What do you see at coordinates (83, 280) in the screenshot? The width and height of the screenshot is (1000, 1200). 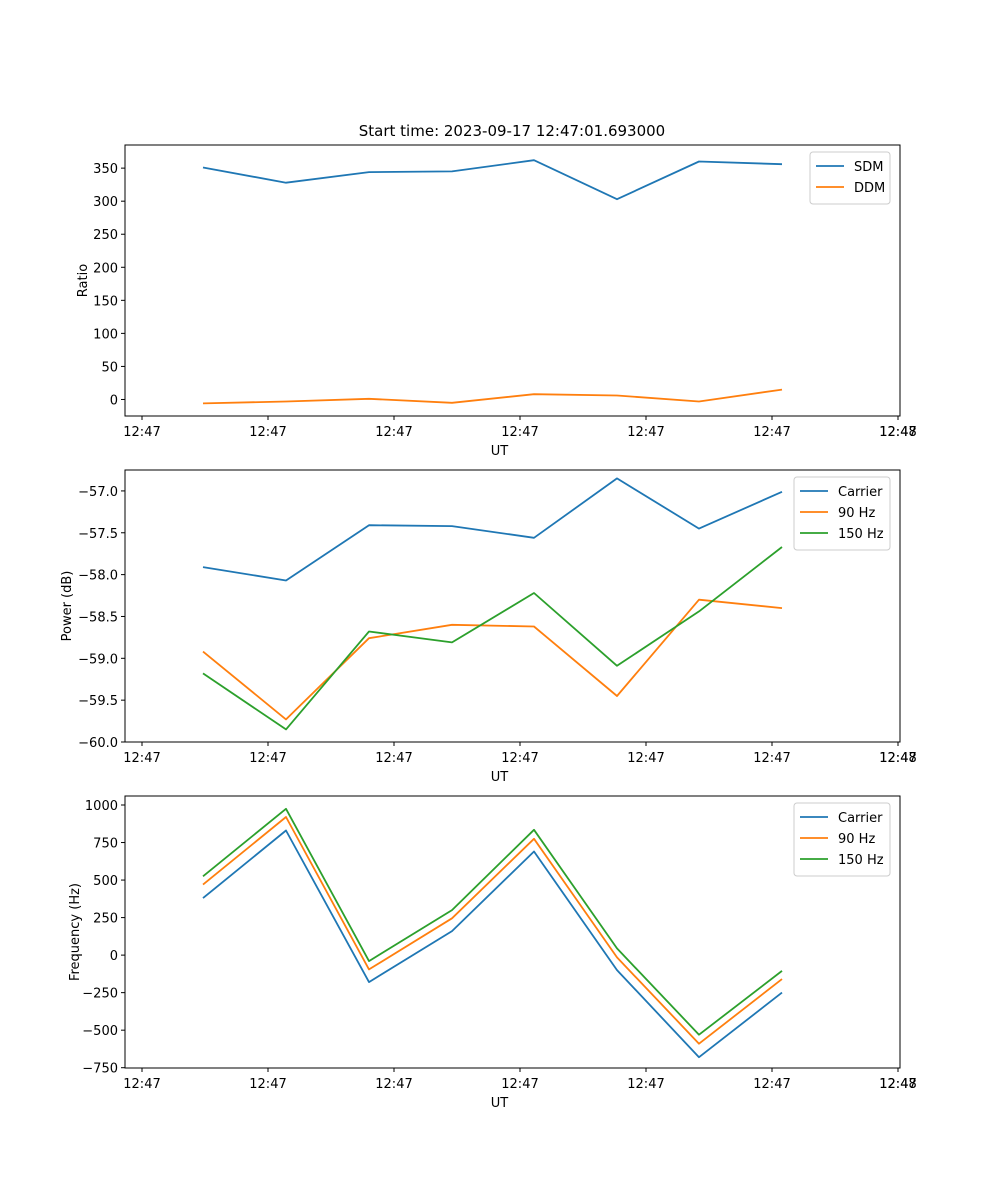 I see `ratio-y-axis-label: Ratio` at bounding box center [83, 280].